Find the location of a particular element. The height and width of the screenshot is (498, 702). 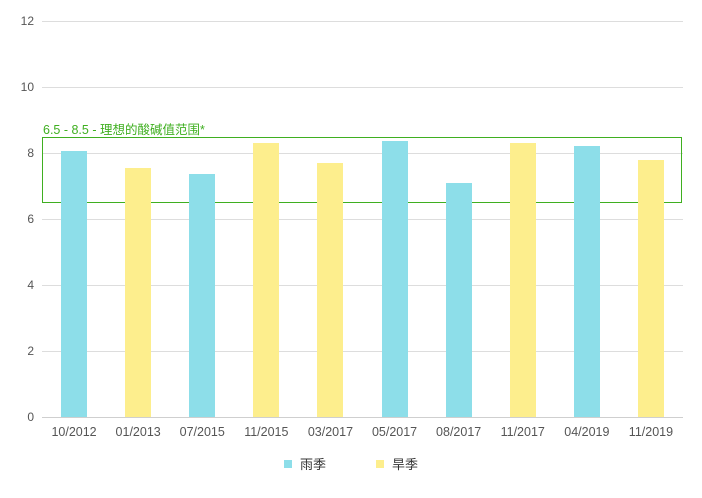

x-axis-tick-label: 10/2012 is located at coordinates (74, 432).